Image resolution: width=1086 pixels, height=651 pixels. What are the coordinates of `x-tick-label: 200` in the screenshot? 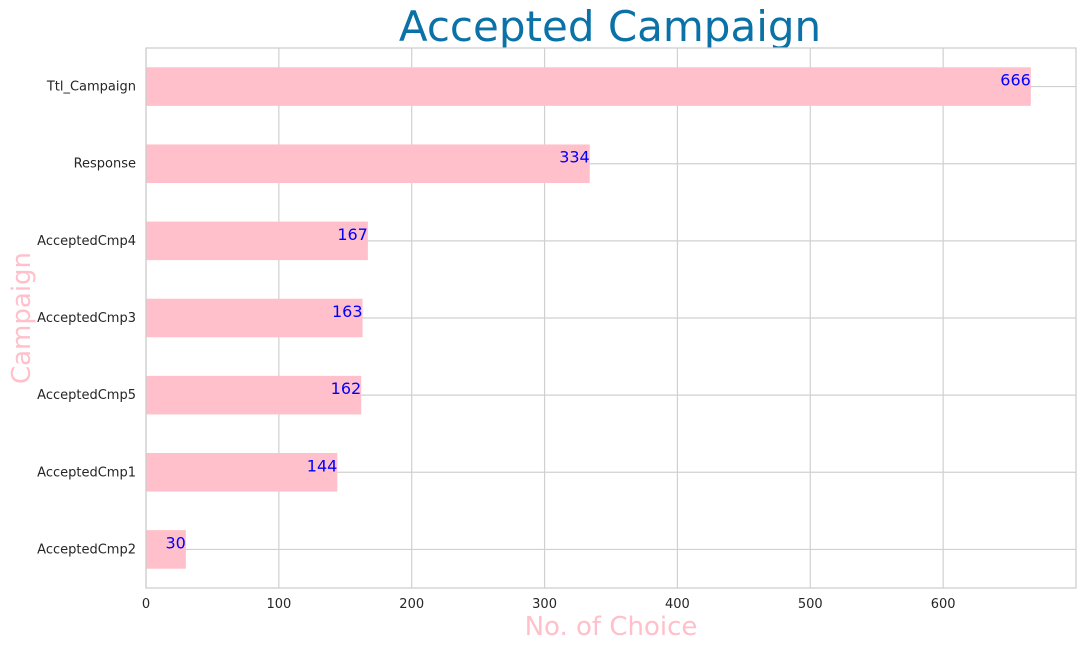 It's located at (411, 604).